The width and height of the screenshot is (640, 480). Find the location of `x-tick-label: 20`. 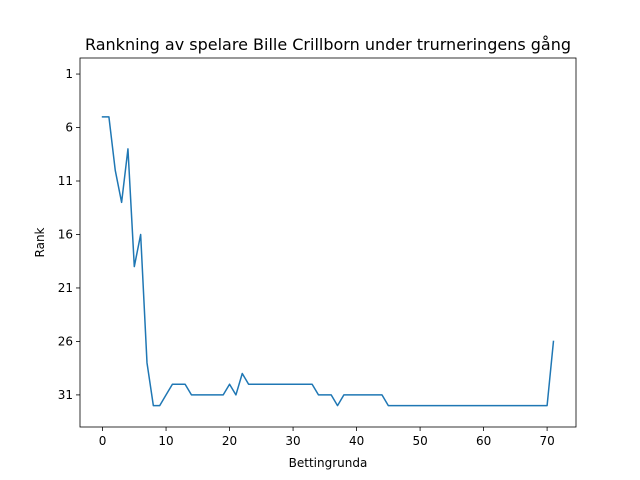

x-tick-label: 20 is located at coordinates (229, 441).